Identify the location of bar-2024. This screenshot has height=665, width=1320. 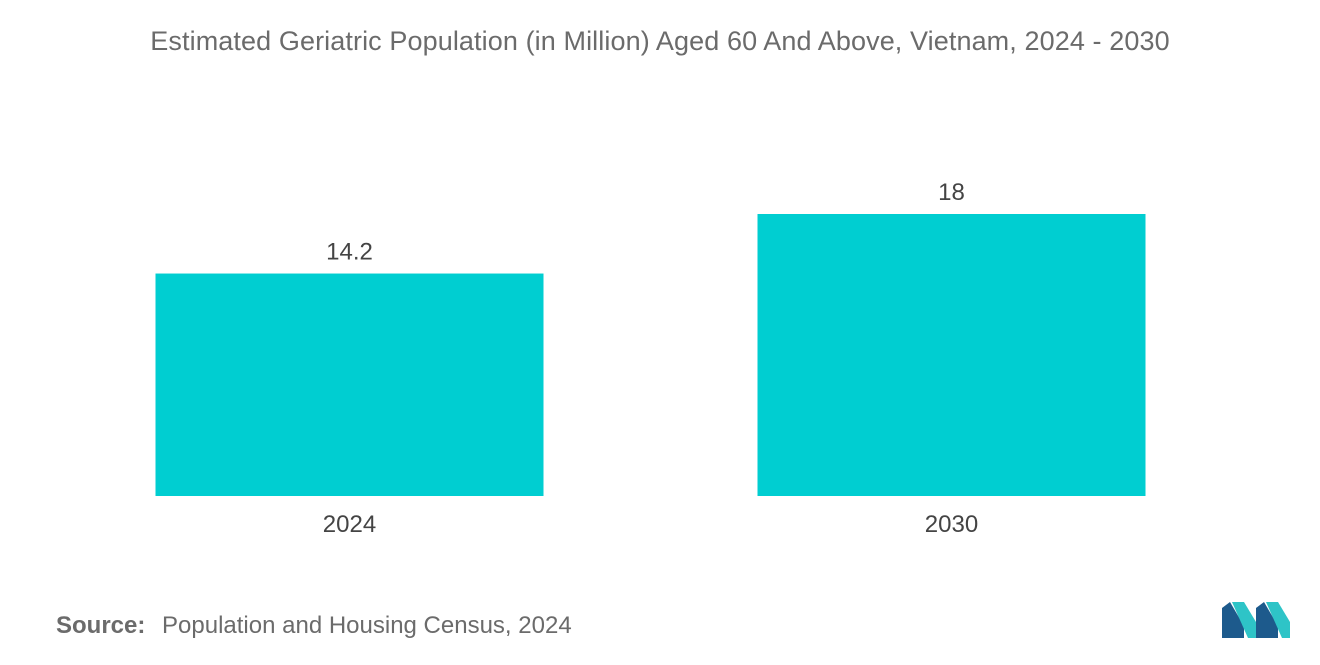
(349, 384).